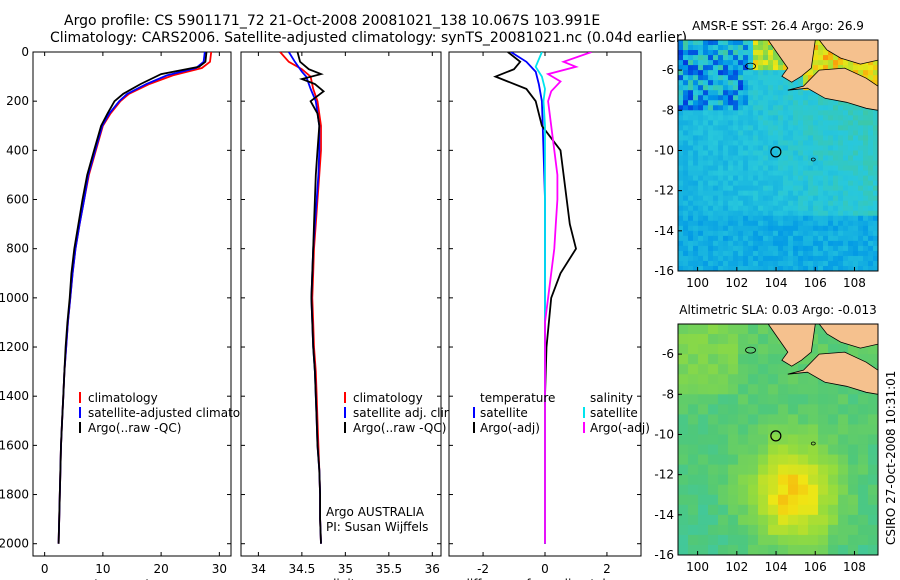 The width and height of the screenshot is (900, 580). I want to click on depth-tick-label: 1800, so click(14, 495).